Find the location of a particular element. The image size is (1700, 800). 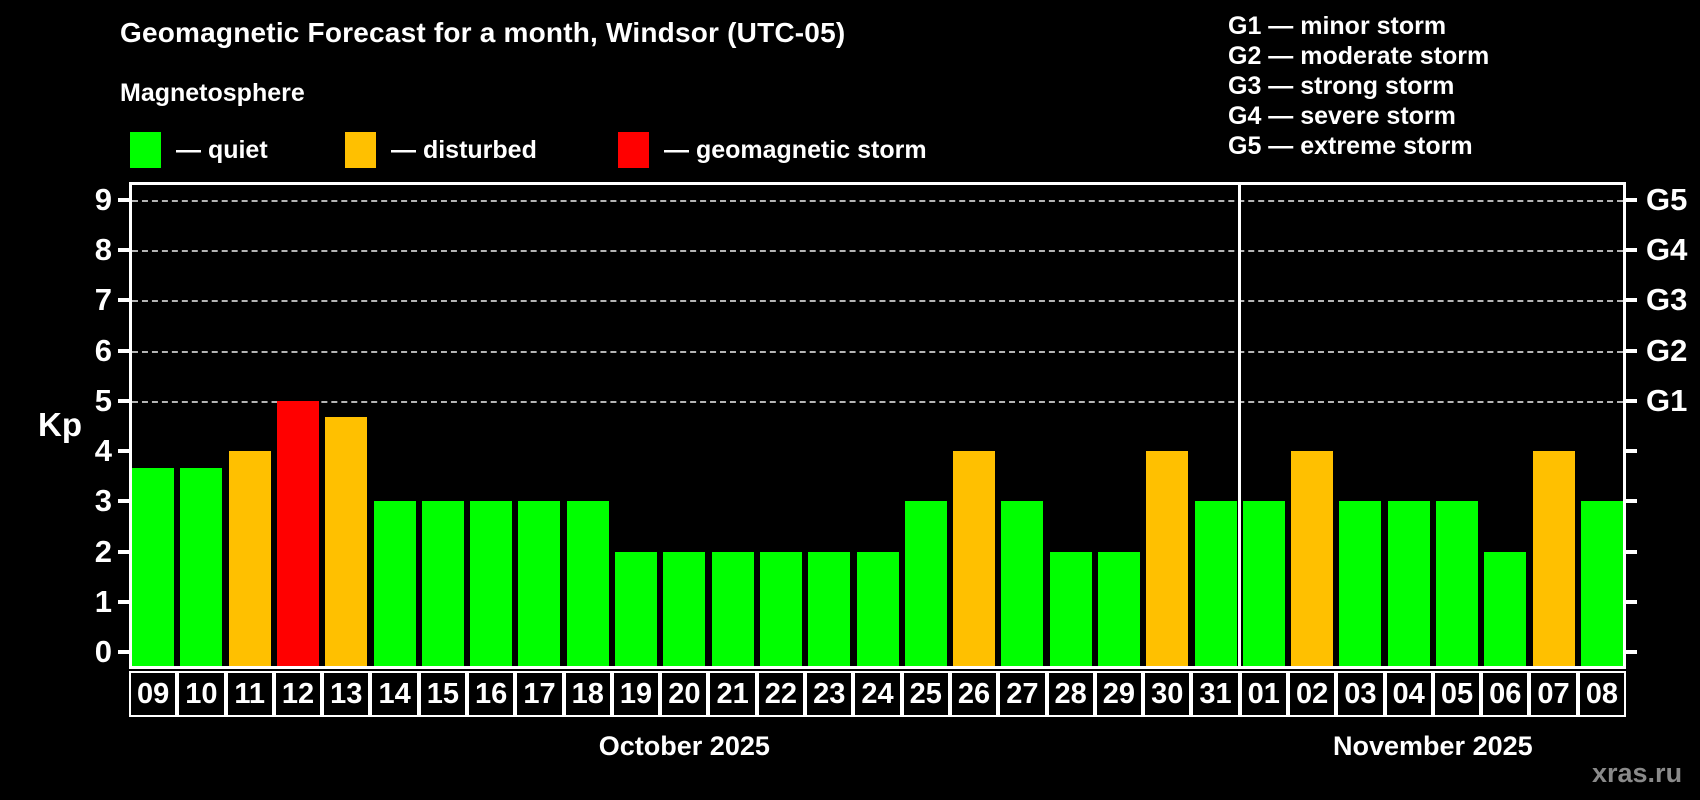

day-cell-29: 29 is located at coordinates (1119, 694).